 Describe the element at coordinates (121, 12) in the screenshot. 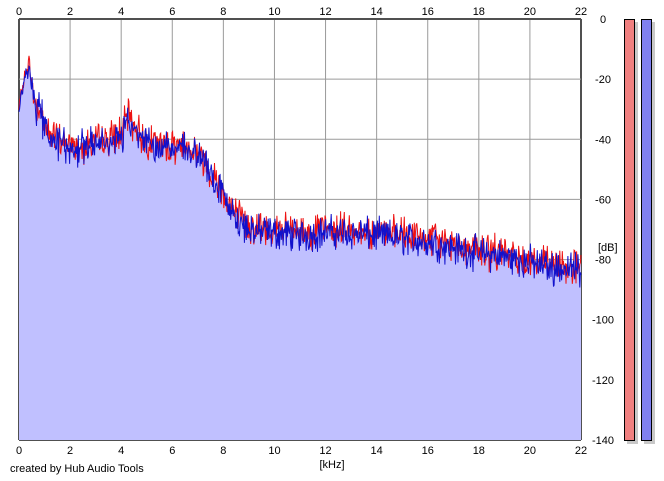

I see `x-tick-label-top: 4` at that location.